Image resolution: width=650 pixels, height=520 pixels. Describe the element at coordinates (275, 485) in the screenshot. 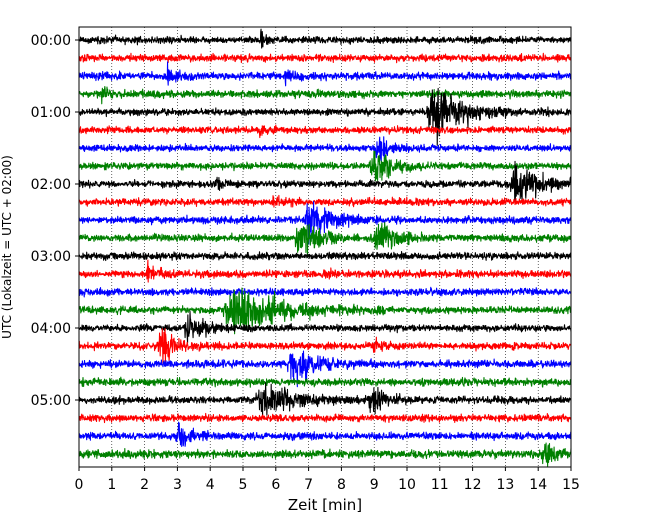

I see `x-tick-label-6: 6` at that location.